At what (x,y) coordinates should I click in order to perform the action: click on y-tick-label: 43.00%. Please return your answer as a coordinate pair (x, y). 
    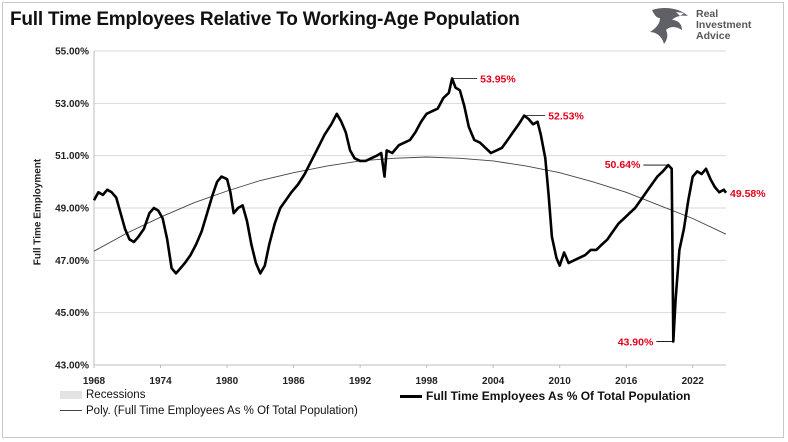
    Looking at the image, I should click on (72, 366).